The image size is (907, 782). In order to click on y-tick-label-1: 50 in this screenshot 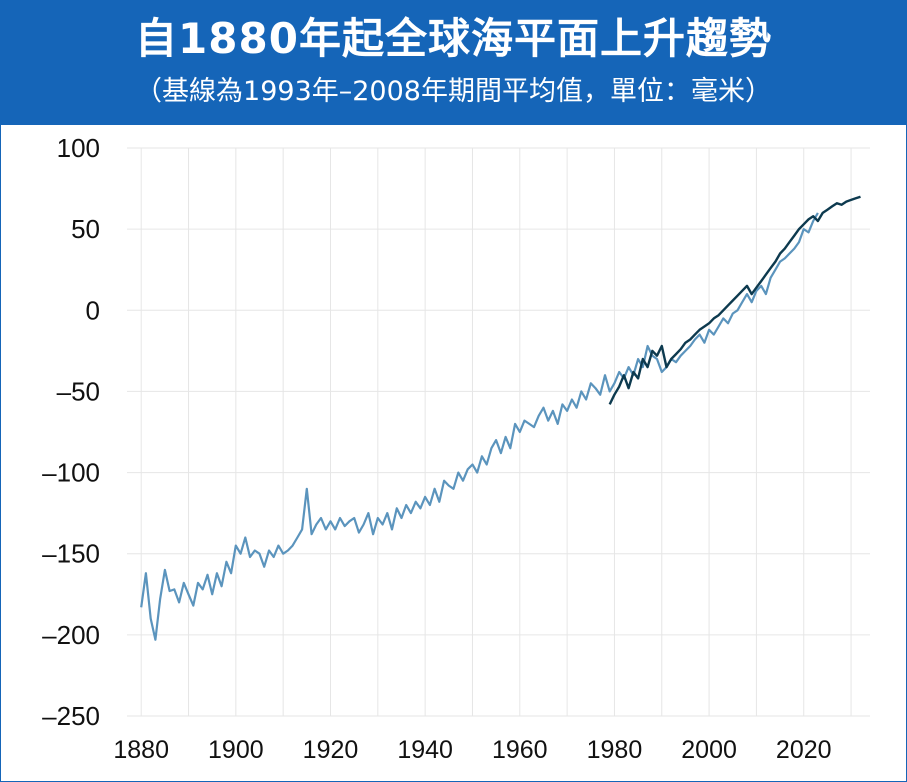, I will do `click(85, 229)`.